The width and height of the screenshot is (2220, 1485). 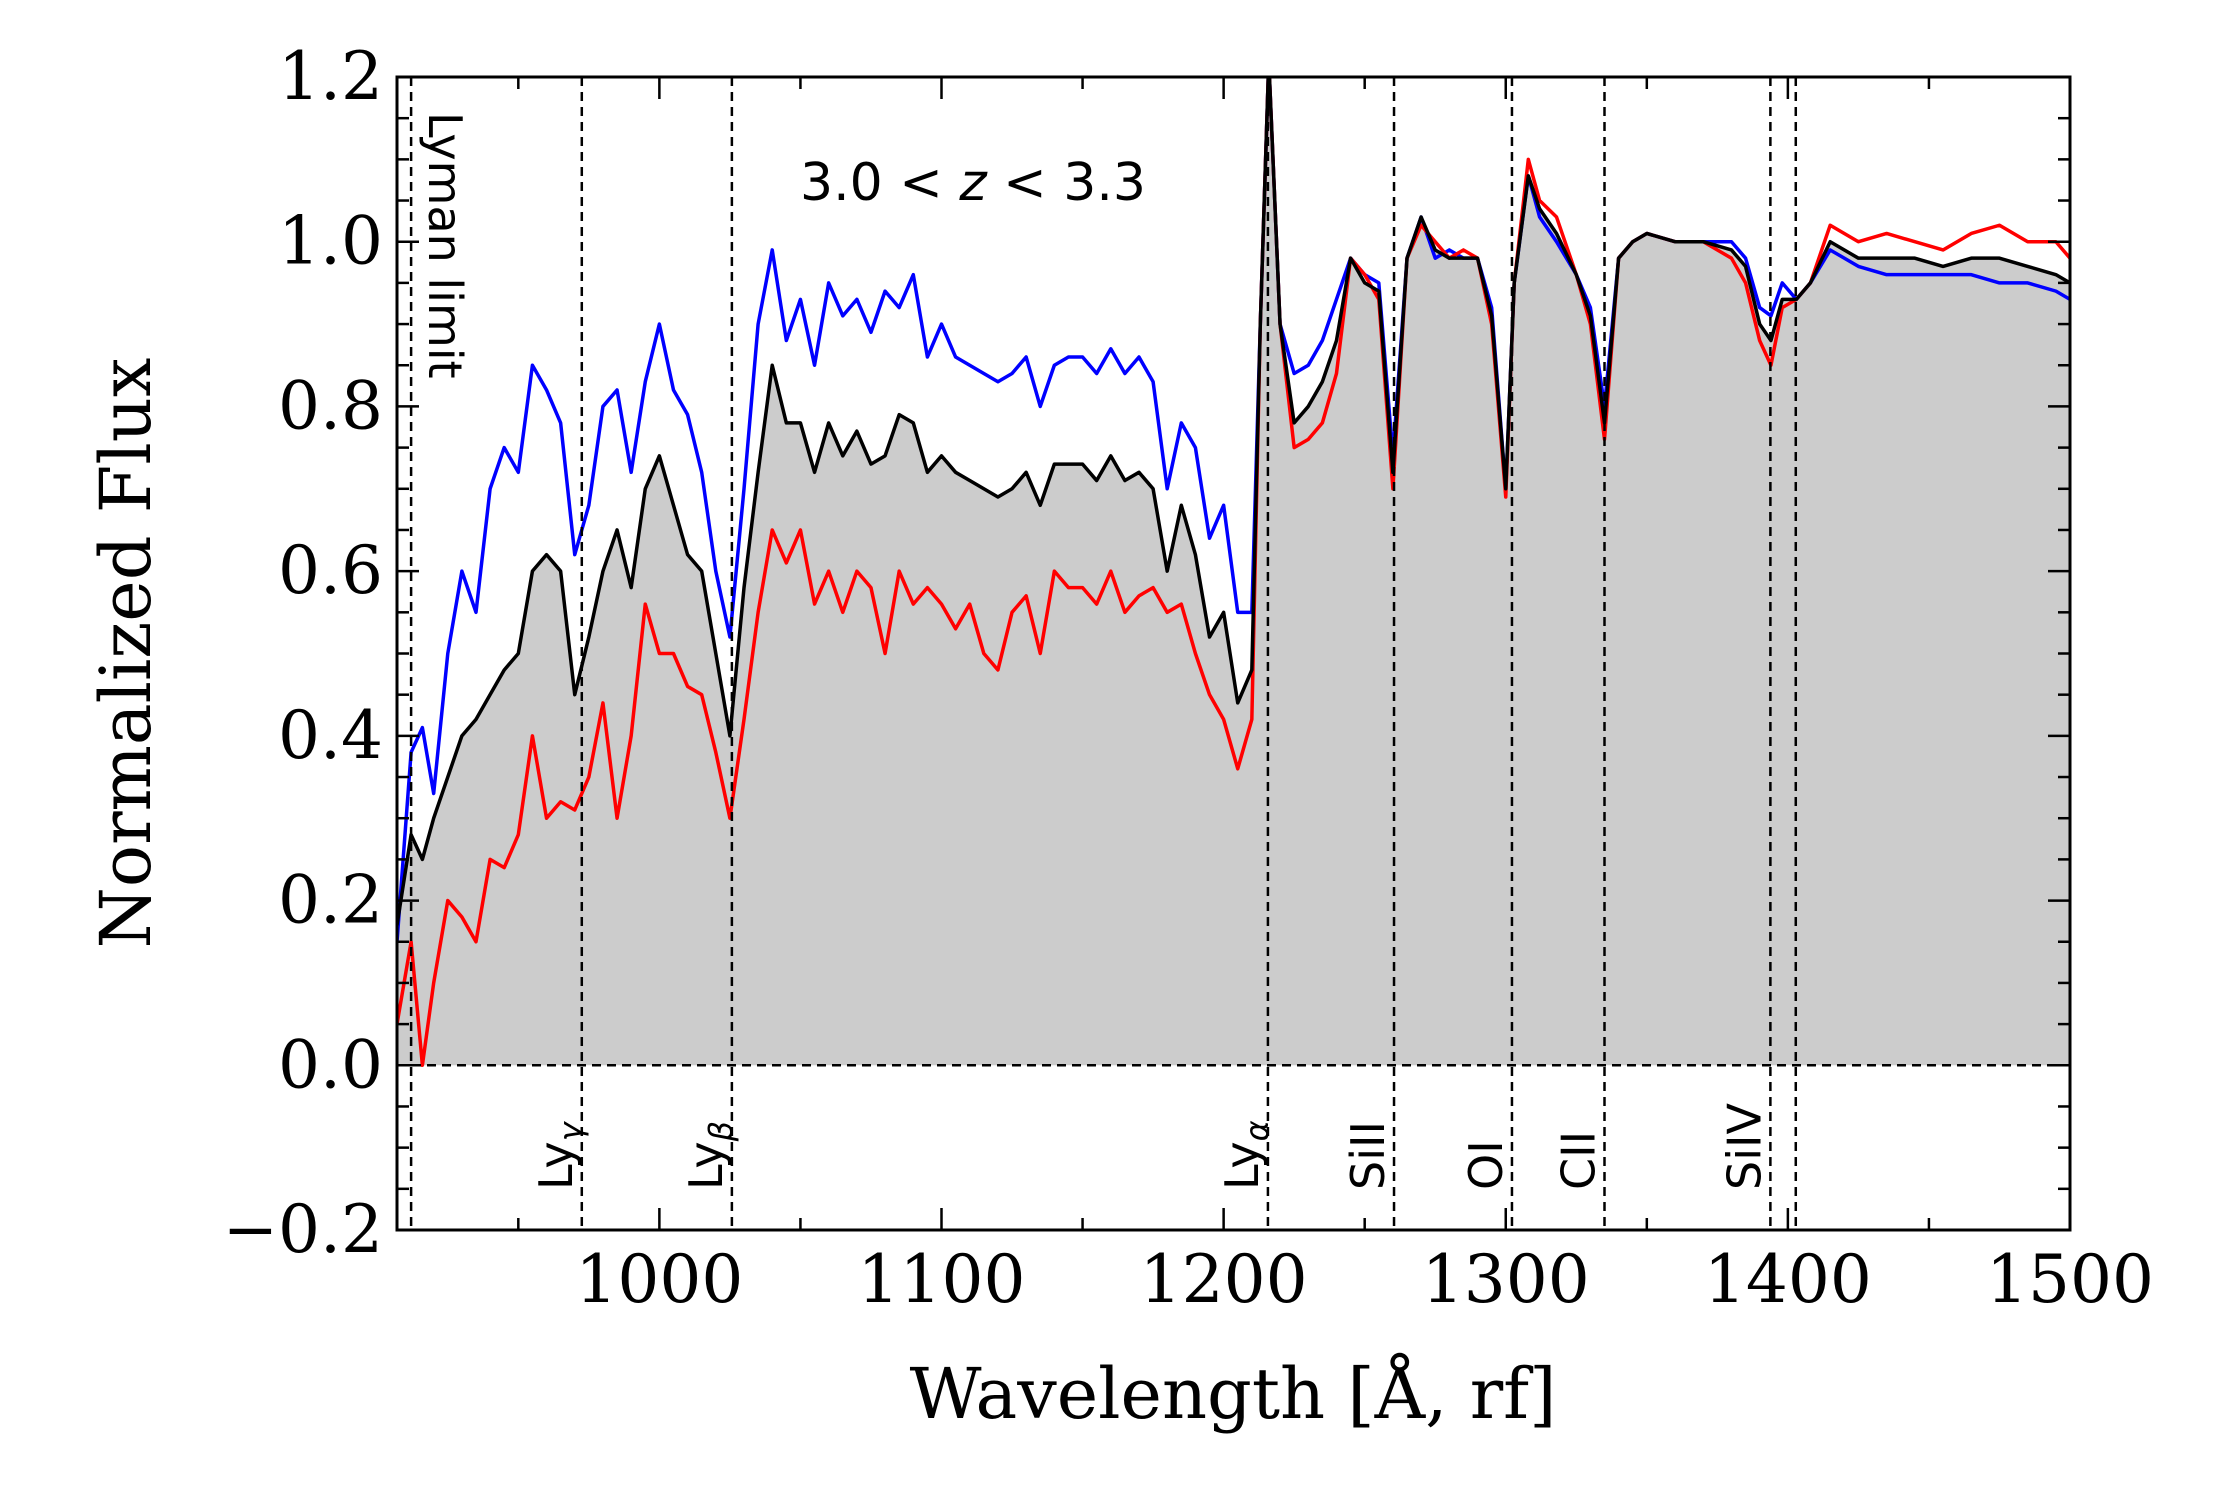 What do you see at coordinates (330, 76) in the screenshot?
I see `y-tick-label: 1.2` at bounding box center [330, 76].